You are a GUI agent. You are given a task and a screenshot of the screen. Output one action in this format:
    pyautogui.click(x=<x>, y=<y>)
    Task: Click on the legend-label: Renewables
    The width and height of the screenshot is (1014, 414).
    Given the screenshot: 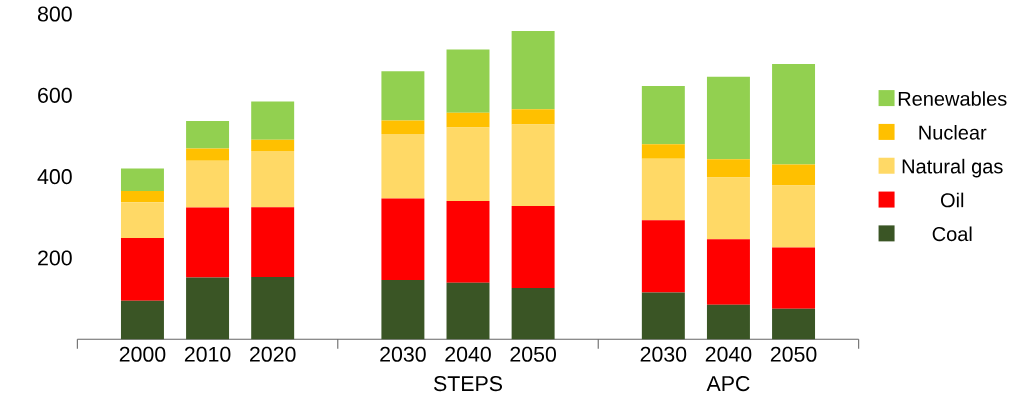 What is the action you would take?
    pyautogui.click(x=952, y=98)
    